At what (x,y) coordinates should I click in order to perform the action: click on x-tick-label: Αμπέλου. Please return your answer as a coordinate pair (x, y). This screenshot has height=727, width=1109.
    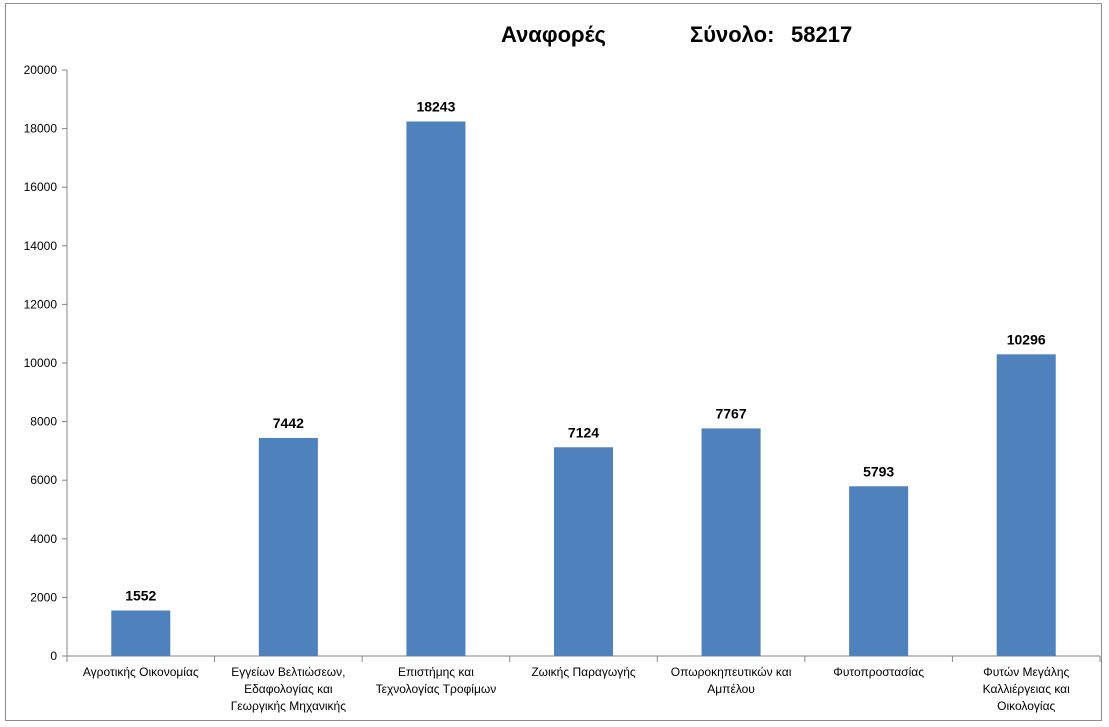
    Looking at the image, I should click on (731, 689).